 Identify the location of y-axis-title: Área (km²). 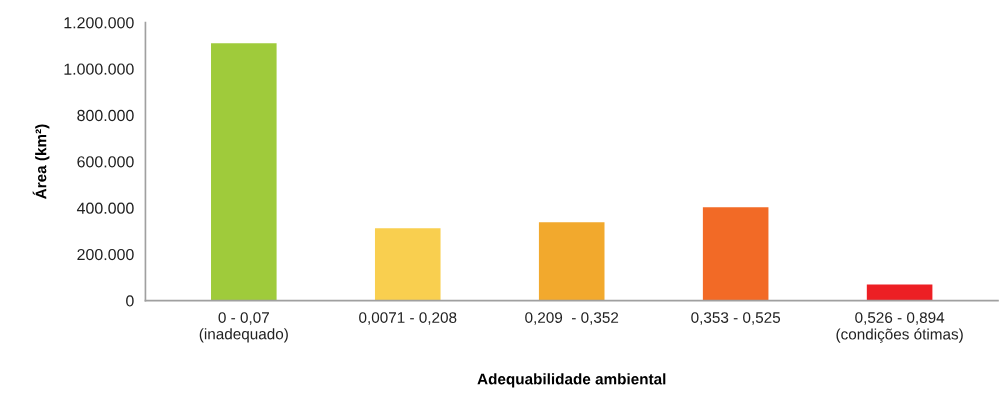
(41, 161).